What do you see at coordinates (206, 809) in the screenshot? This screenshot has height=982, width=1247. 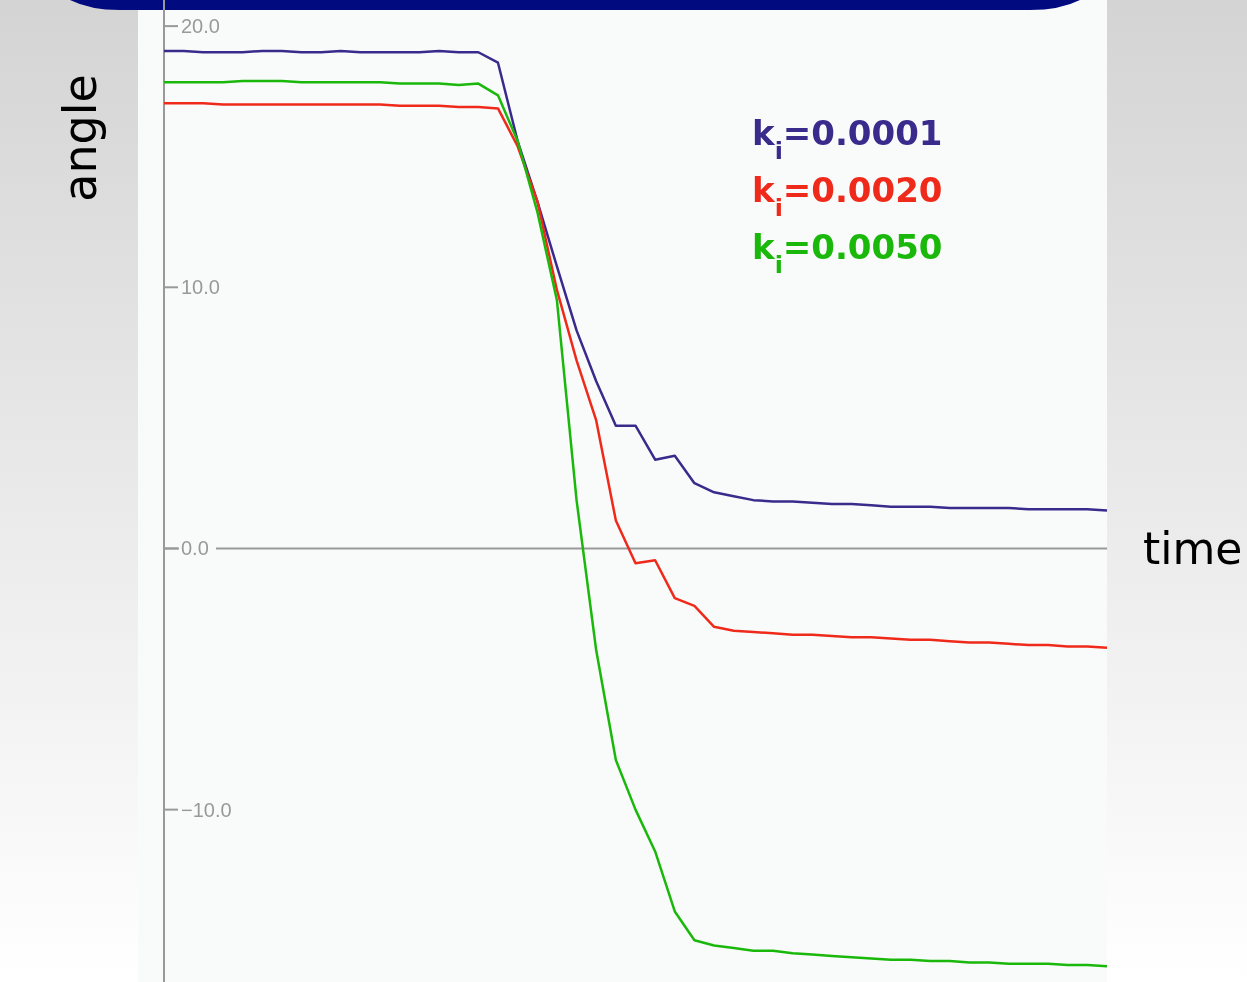 I see `y-tick-label: −10.0` at bounding box center [206, 809].